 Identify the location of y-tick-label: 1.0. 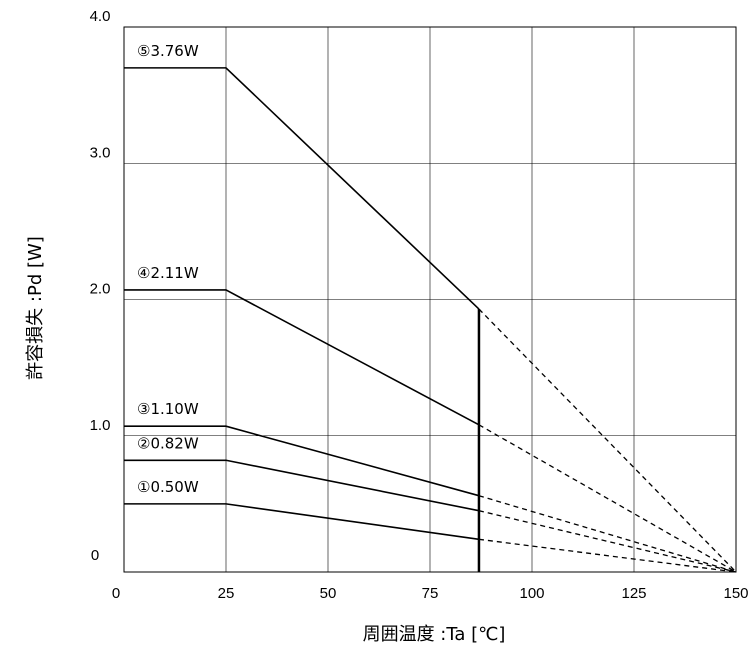
(100, 425).